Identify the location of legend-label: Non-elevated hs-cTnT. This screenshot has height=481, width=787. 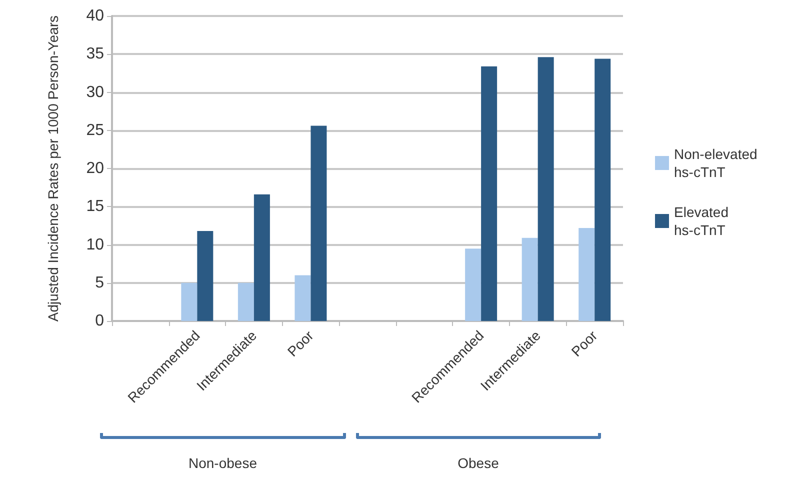
(718, 163).